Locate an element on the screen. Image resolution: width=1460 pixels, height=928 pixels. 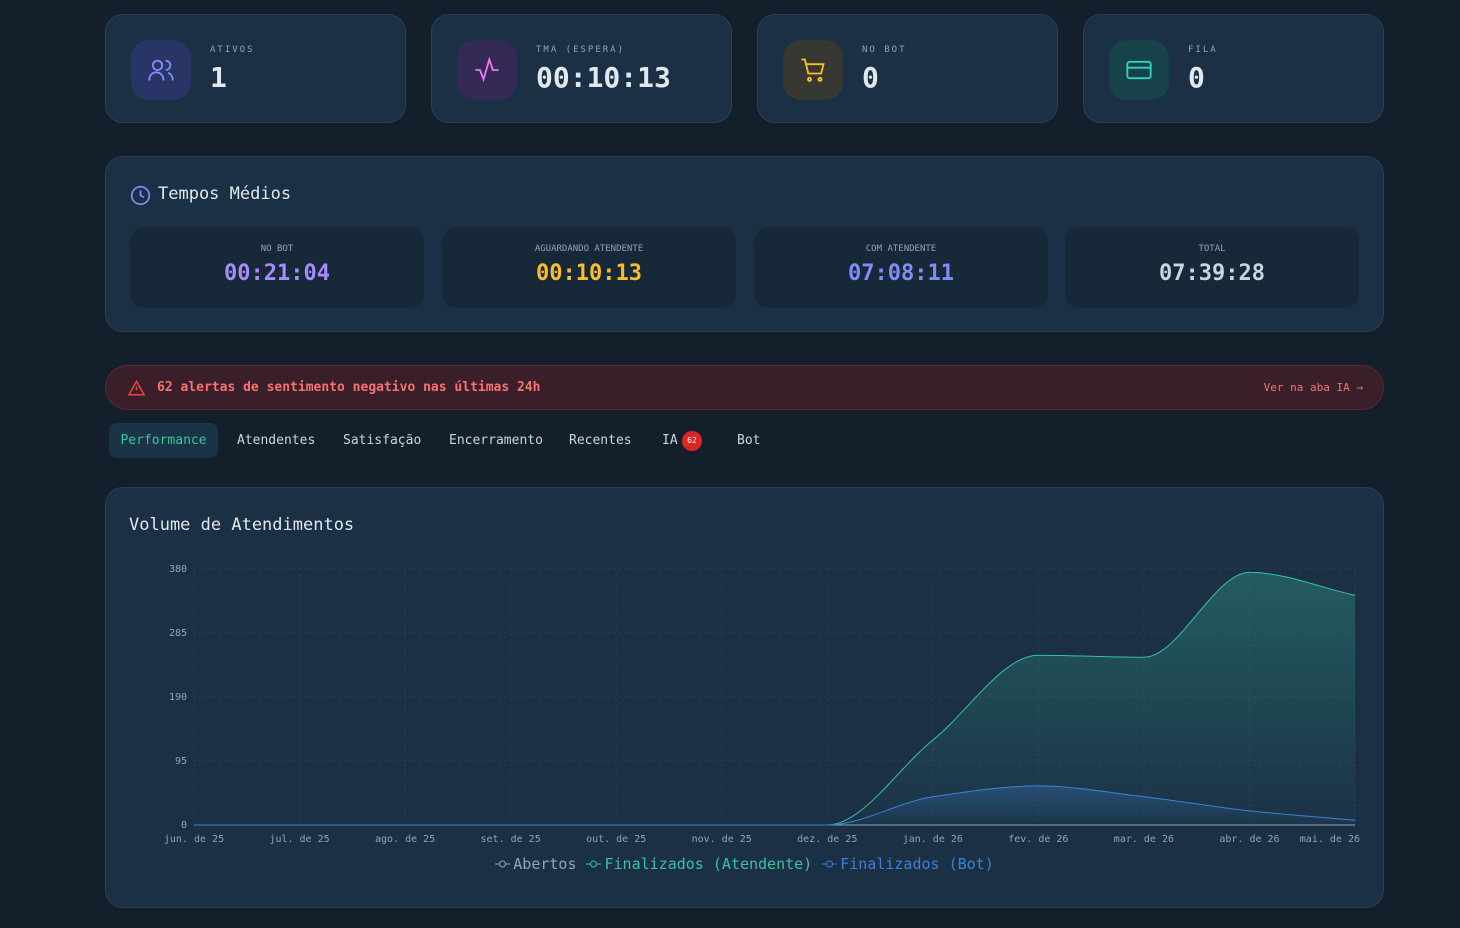
stat-label: NO BOT is located at coordinates (884, 50).